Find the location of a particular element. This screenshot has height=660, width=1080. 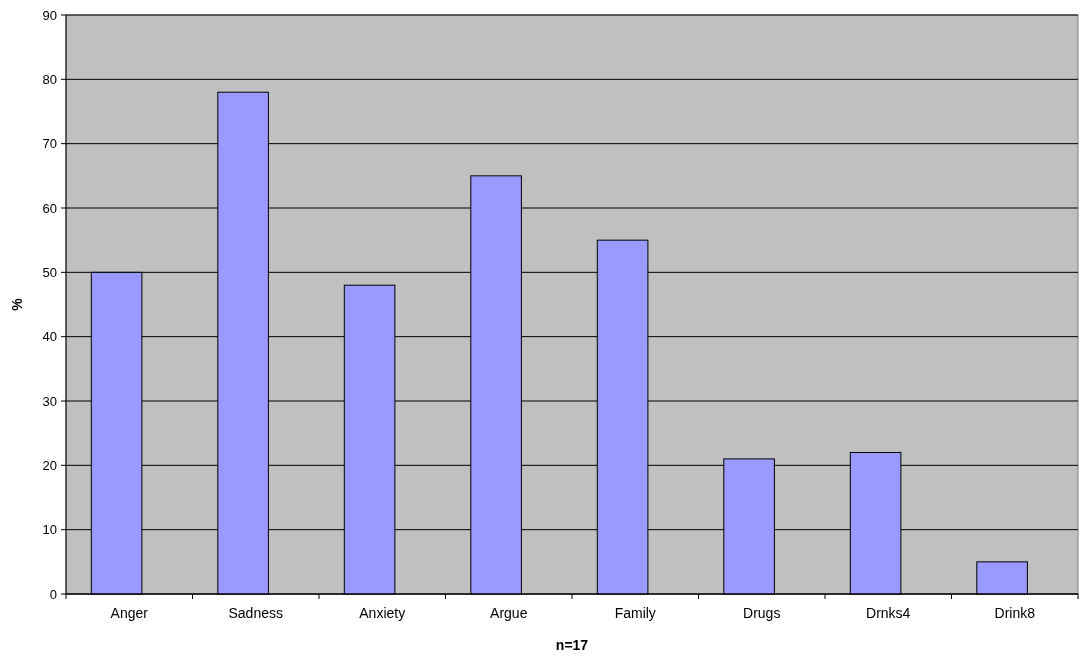

y-tick-label: 60 is located at coordinates (49, 208).